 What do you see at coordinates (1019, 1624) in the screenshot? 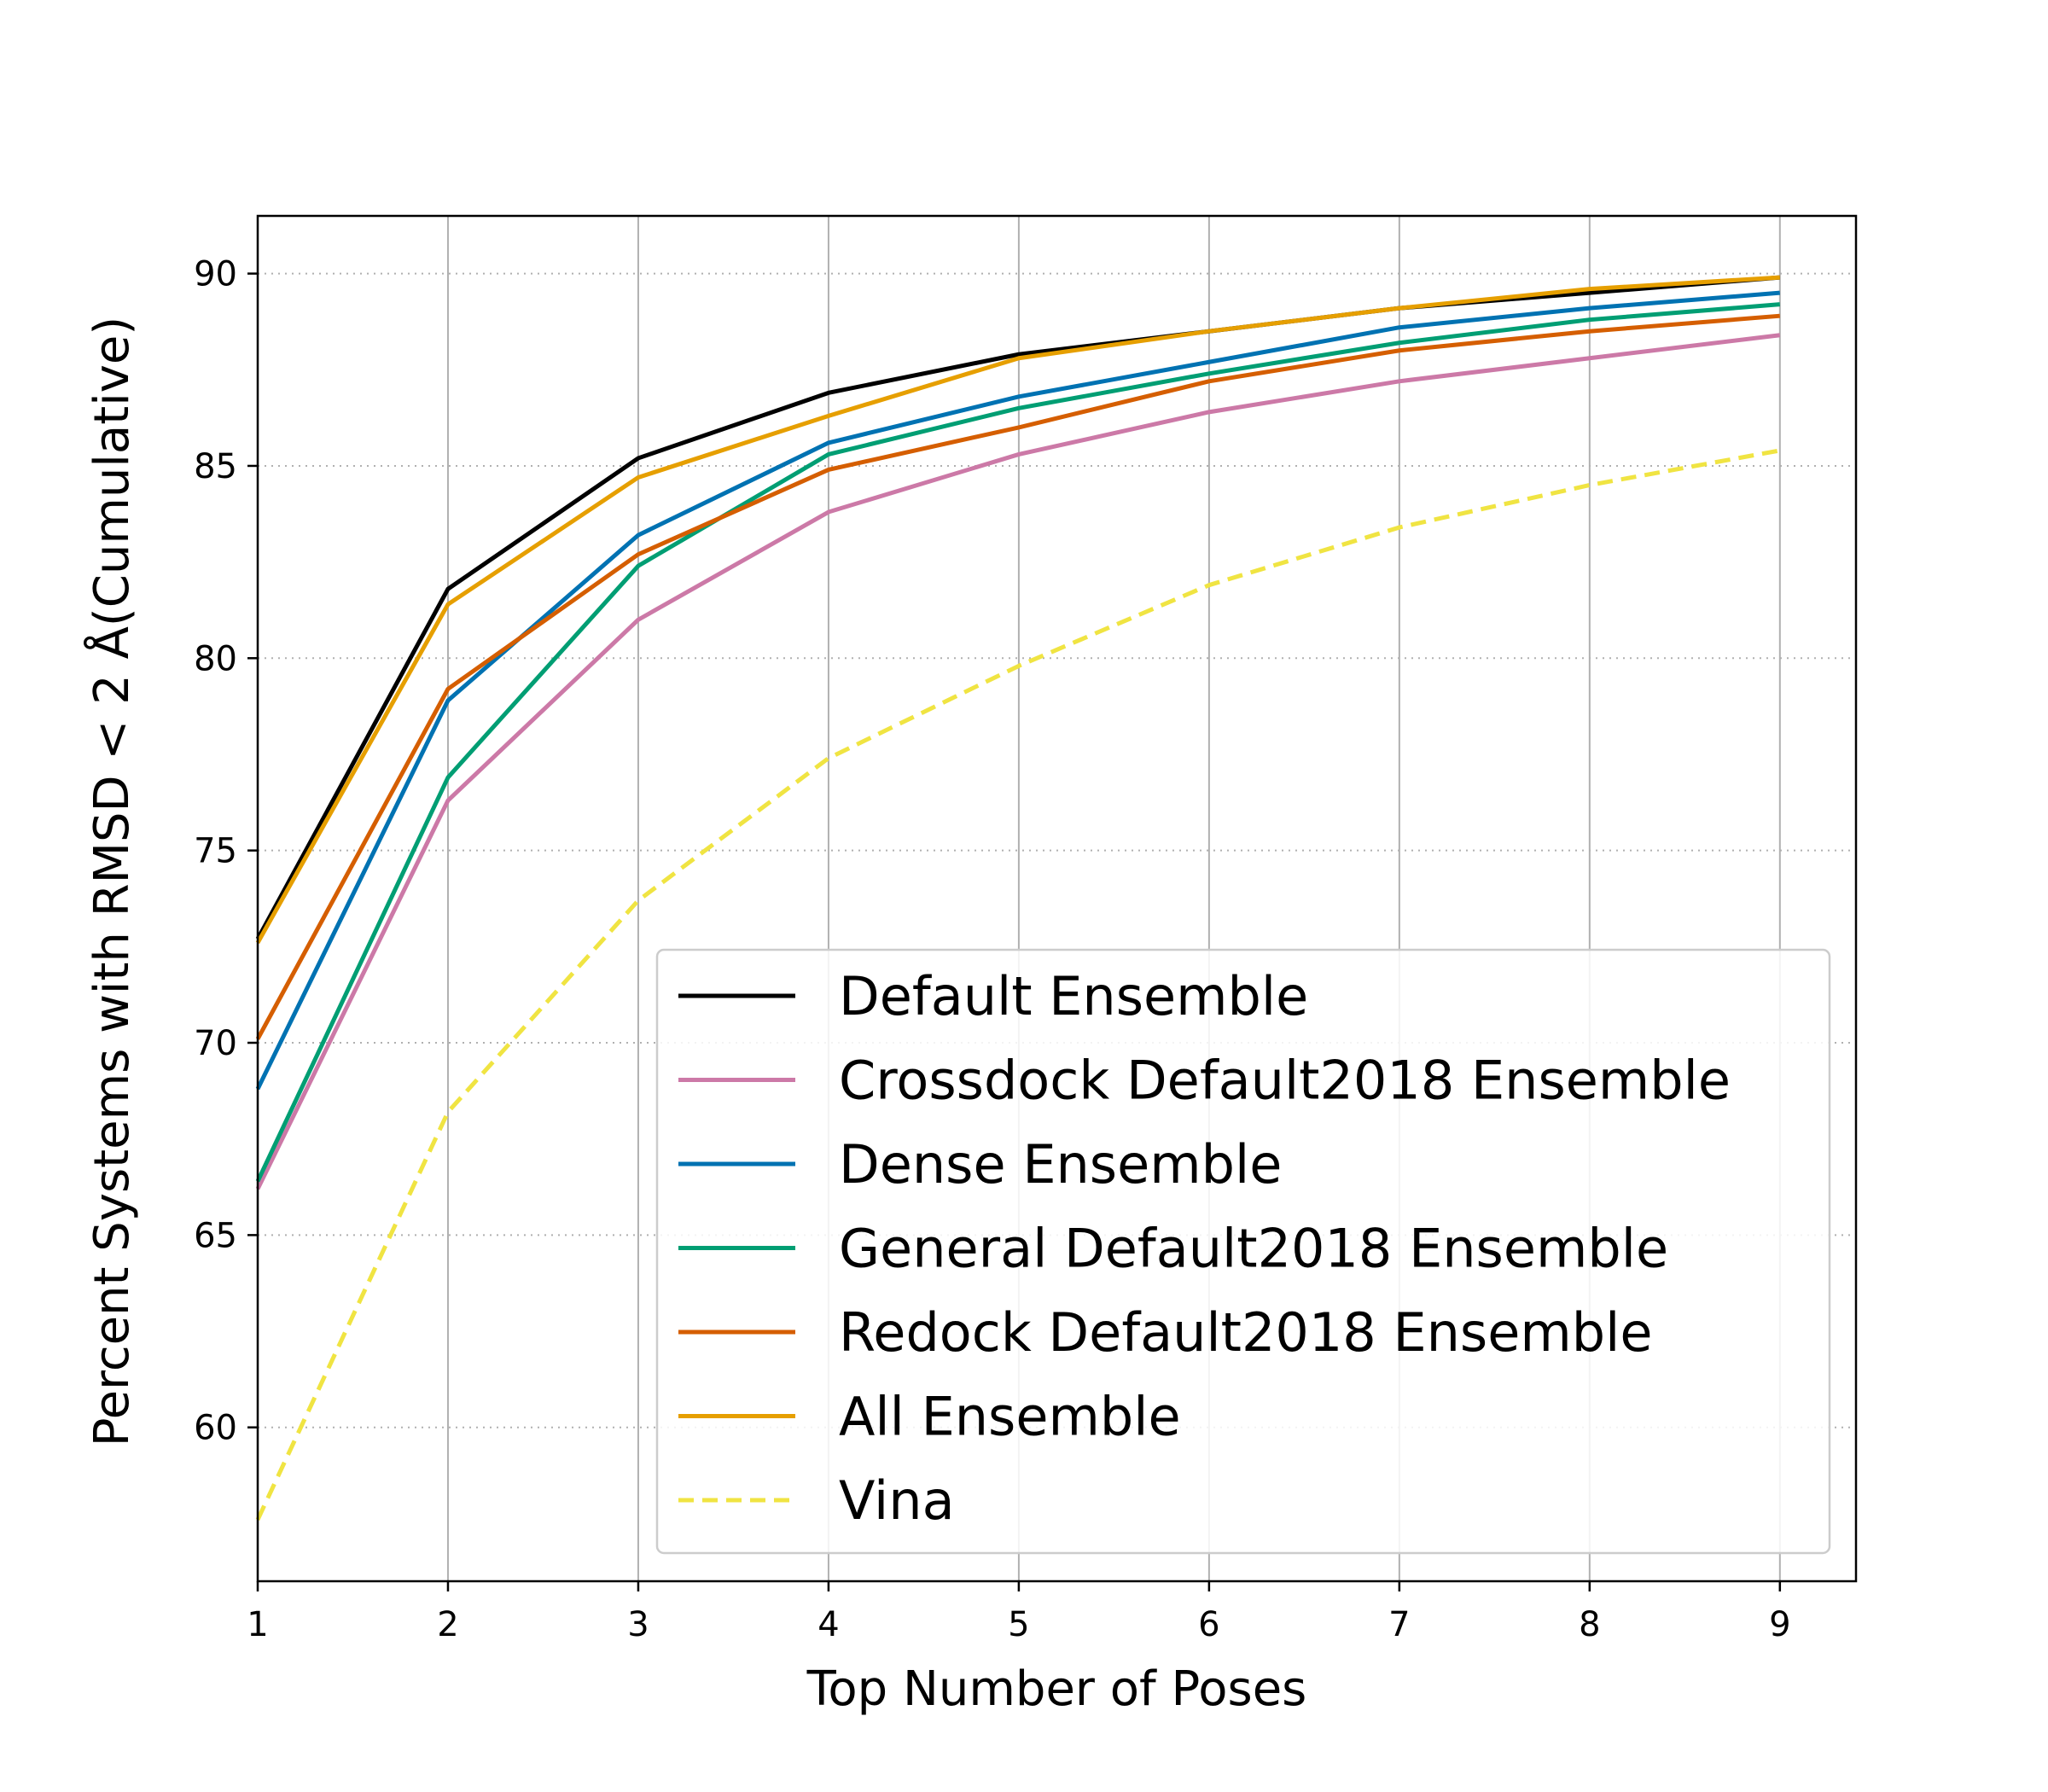
I see `x-tick-label: 5` at bounding box center [1019, 1624].